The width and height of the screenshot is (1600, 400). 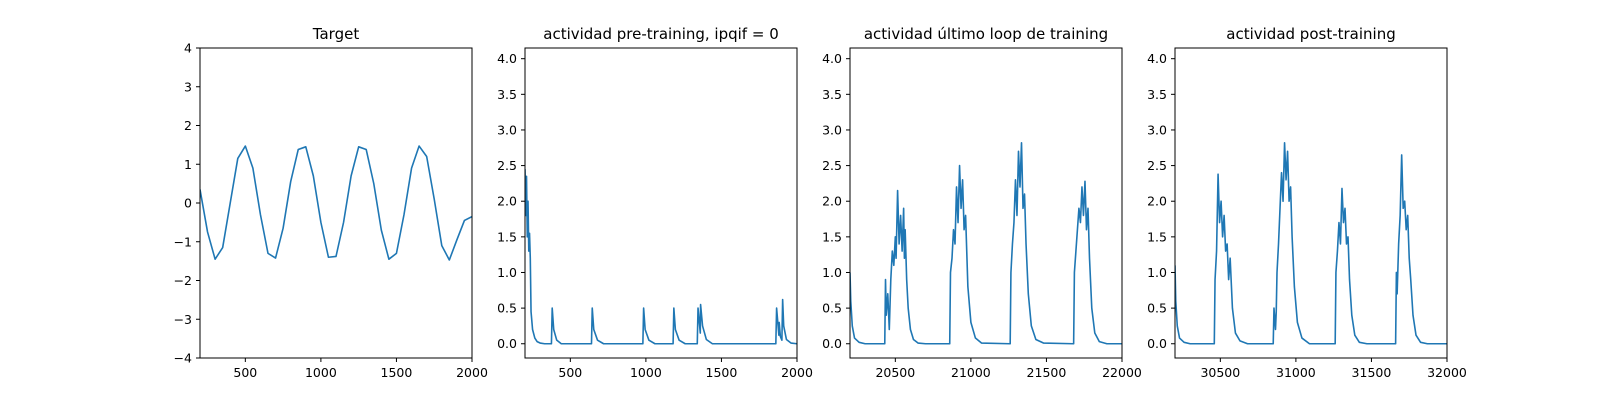 I want to click on x-tick-label: 31500, so click(x=1372, y=372).